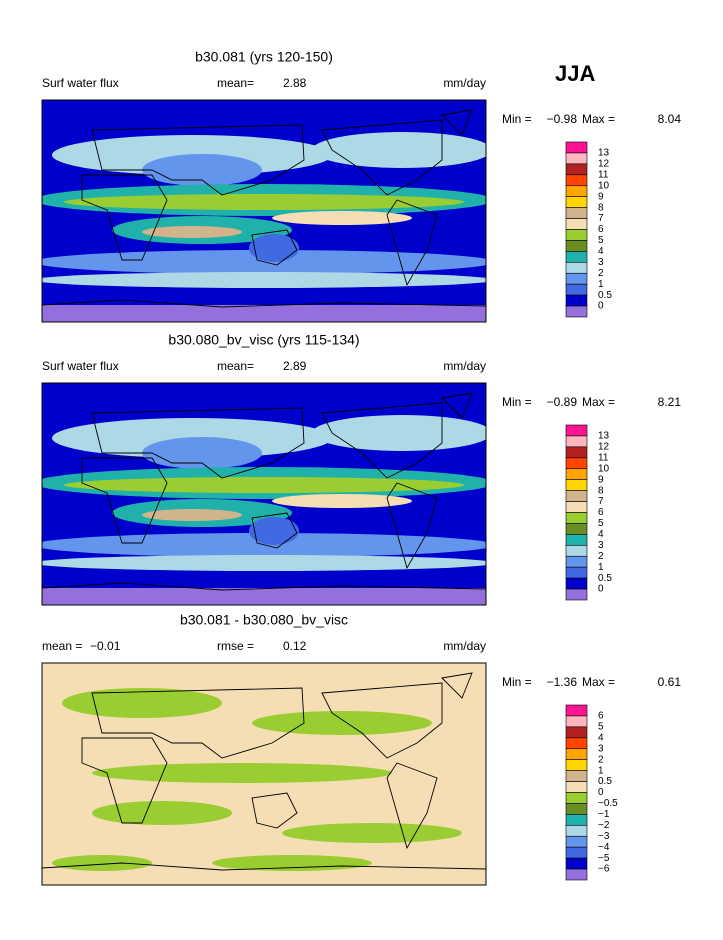  I want to click on colorbar-label: −1, so click(604, 814).